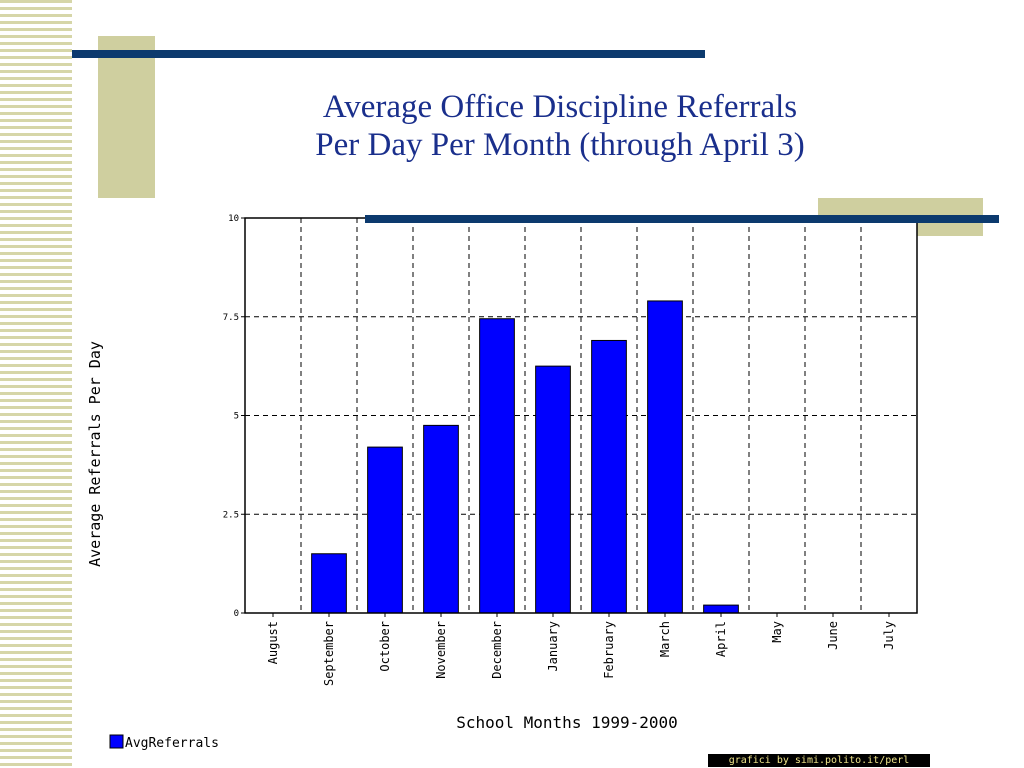 The width and height of the screenshot is (1024, 768). What do you see at coordinates (567, 722) in the screenshot?
I see `x-axis-label: School Months 1999-2000` at bounding box center [567, 722].